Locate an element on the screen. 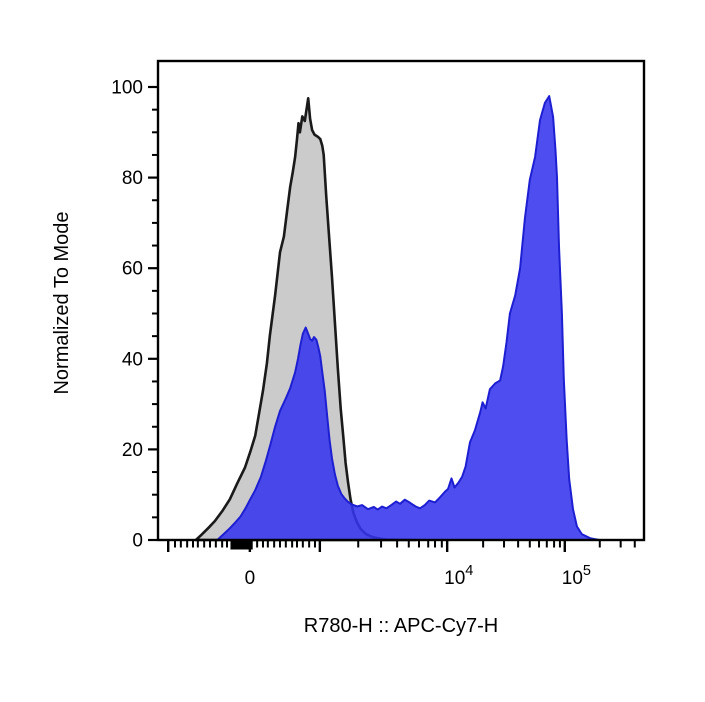 The image size is (705, 702). y-axis-tick-label: 60 is located at coordinates (132, 269).